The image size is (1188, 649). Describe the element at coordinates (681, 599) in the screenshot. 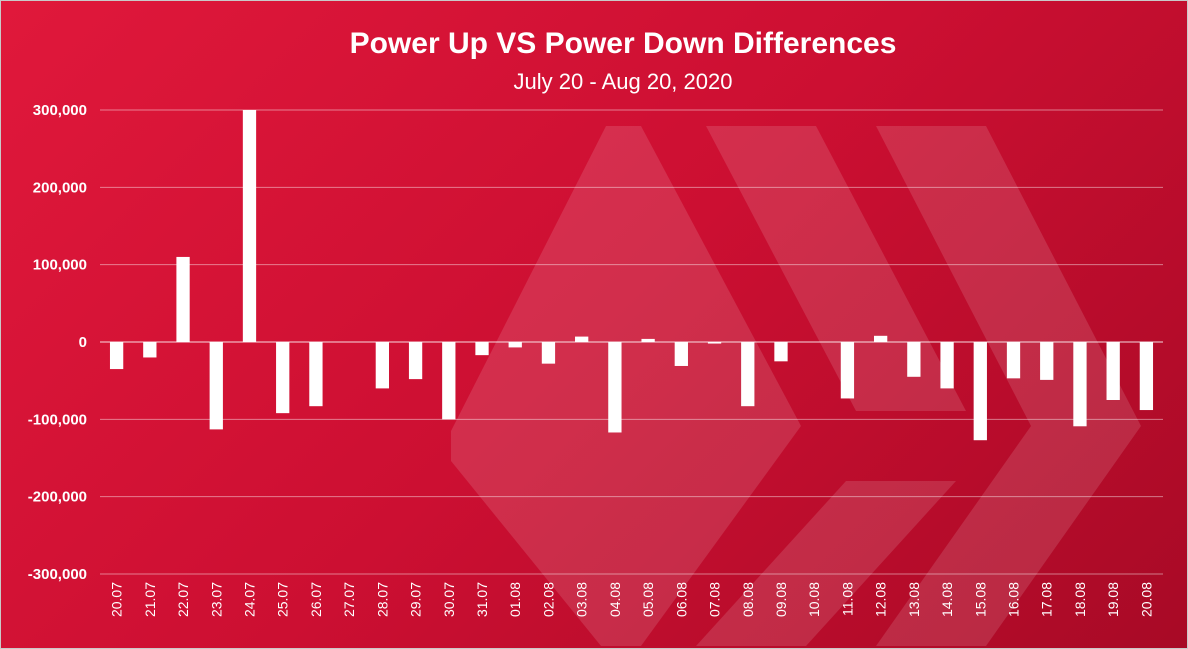

I see `x-tick-label: 06.08` at that location.